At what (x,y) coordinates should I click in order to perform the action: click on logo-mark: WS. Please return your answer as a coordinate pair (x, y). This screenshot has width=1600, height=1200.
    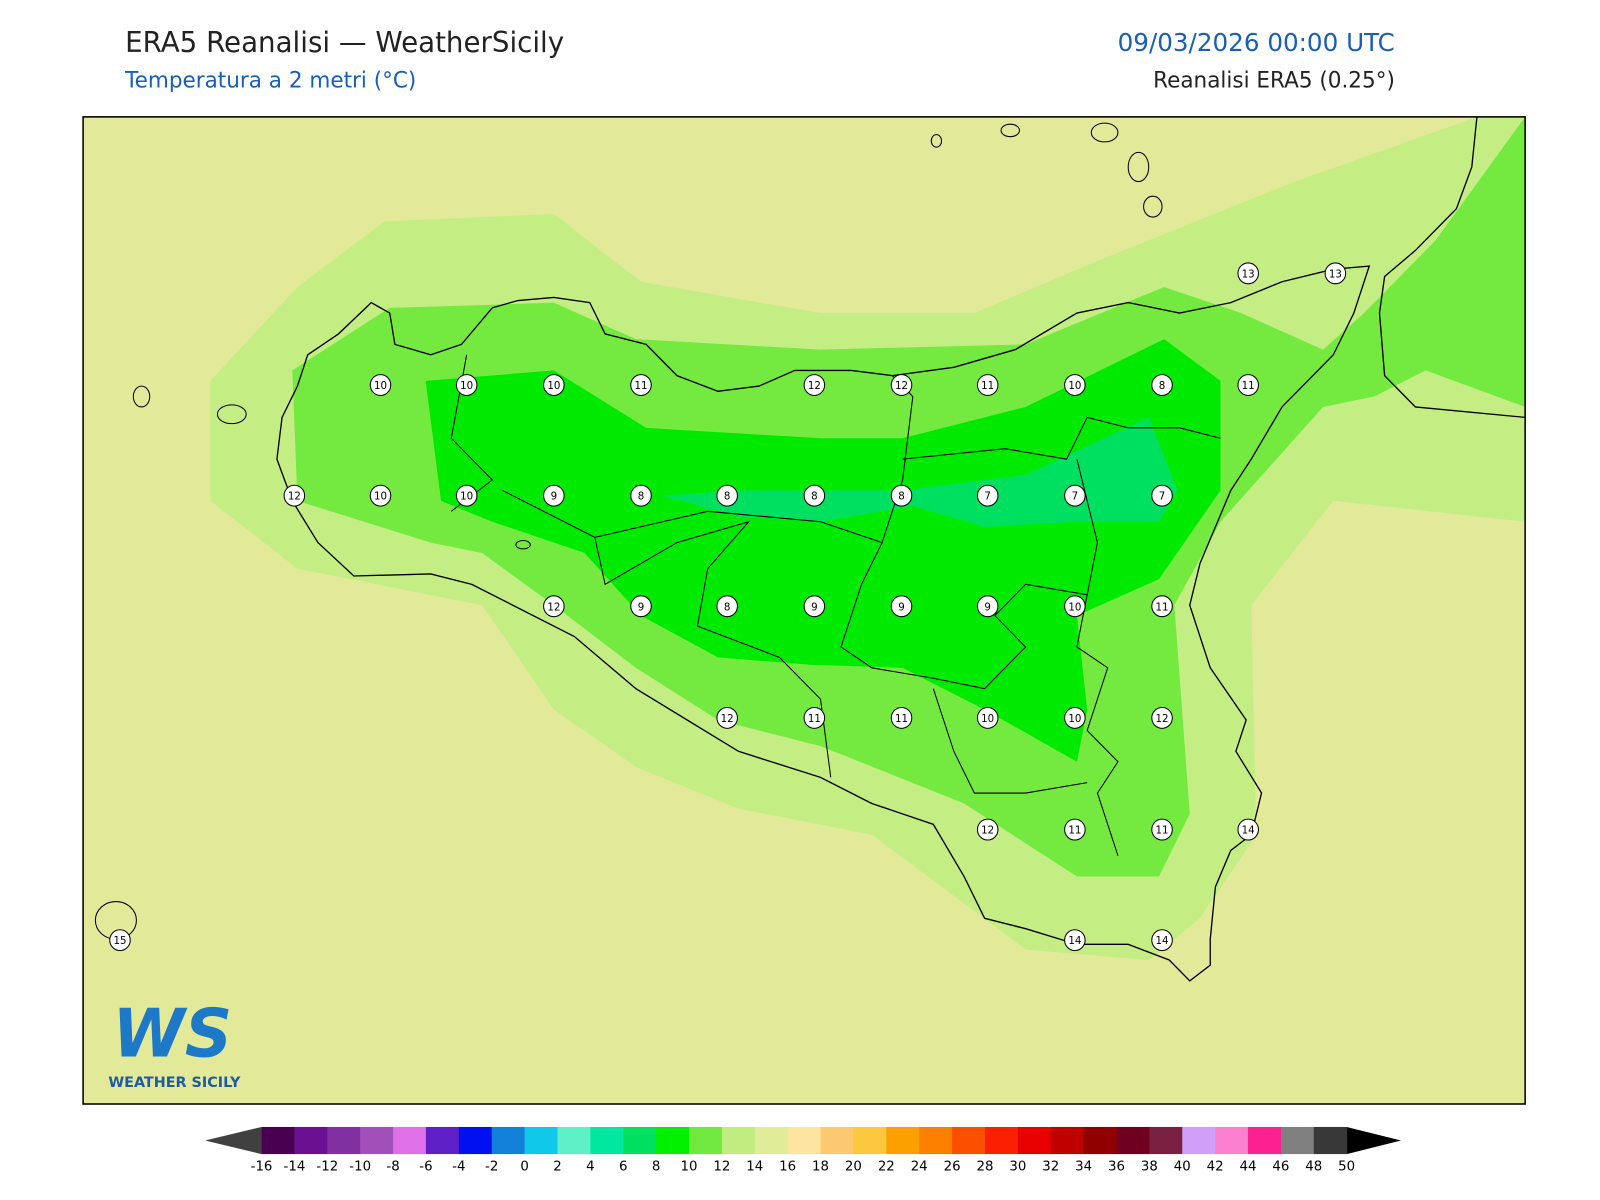
    Looking at the image, I should click on (172, 1034).